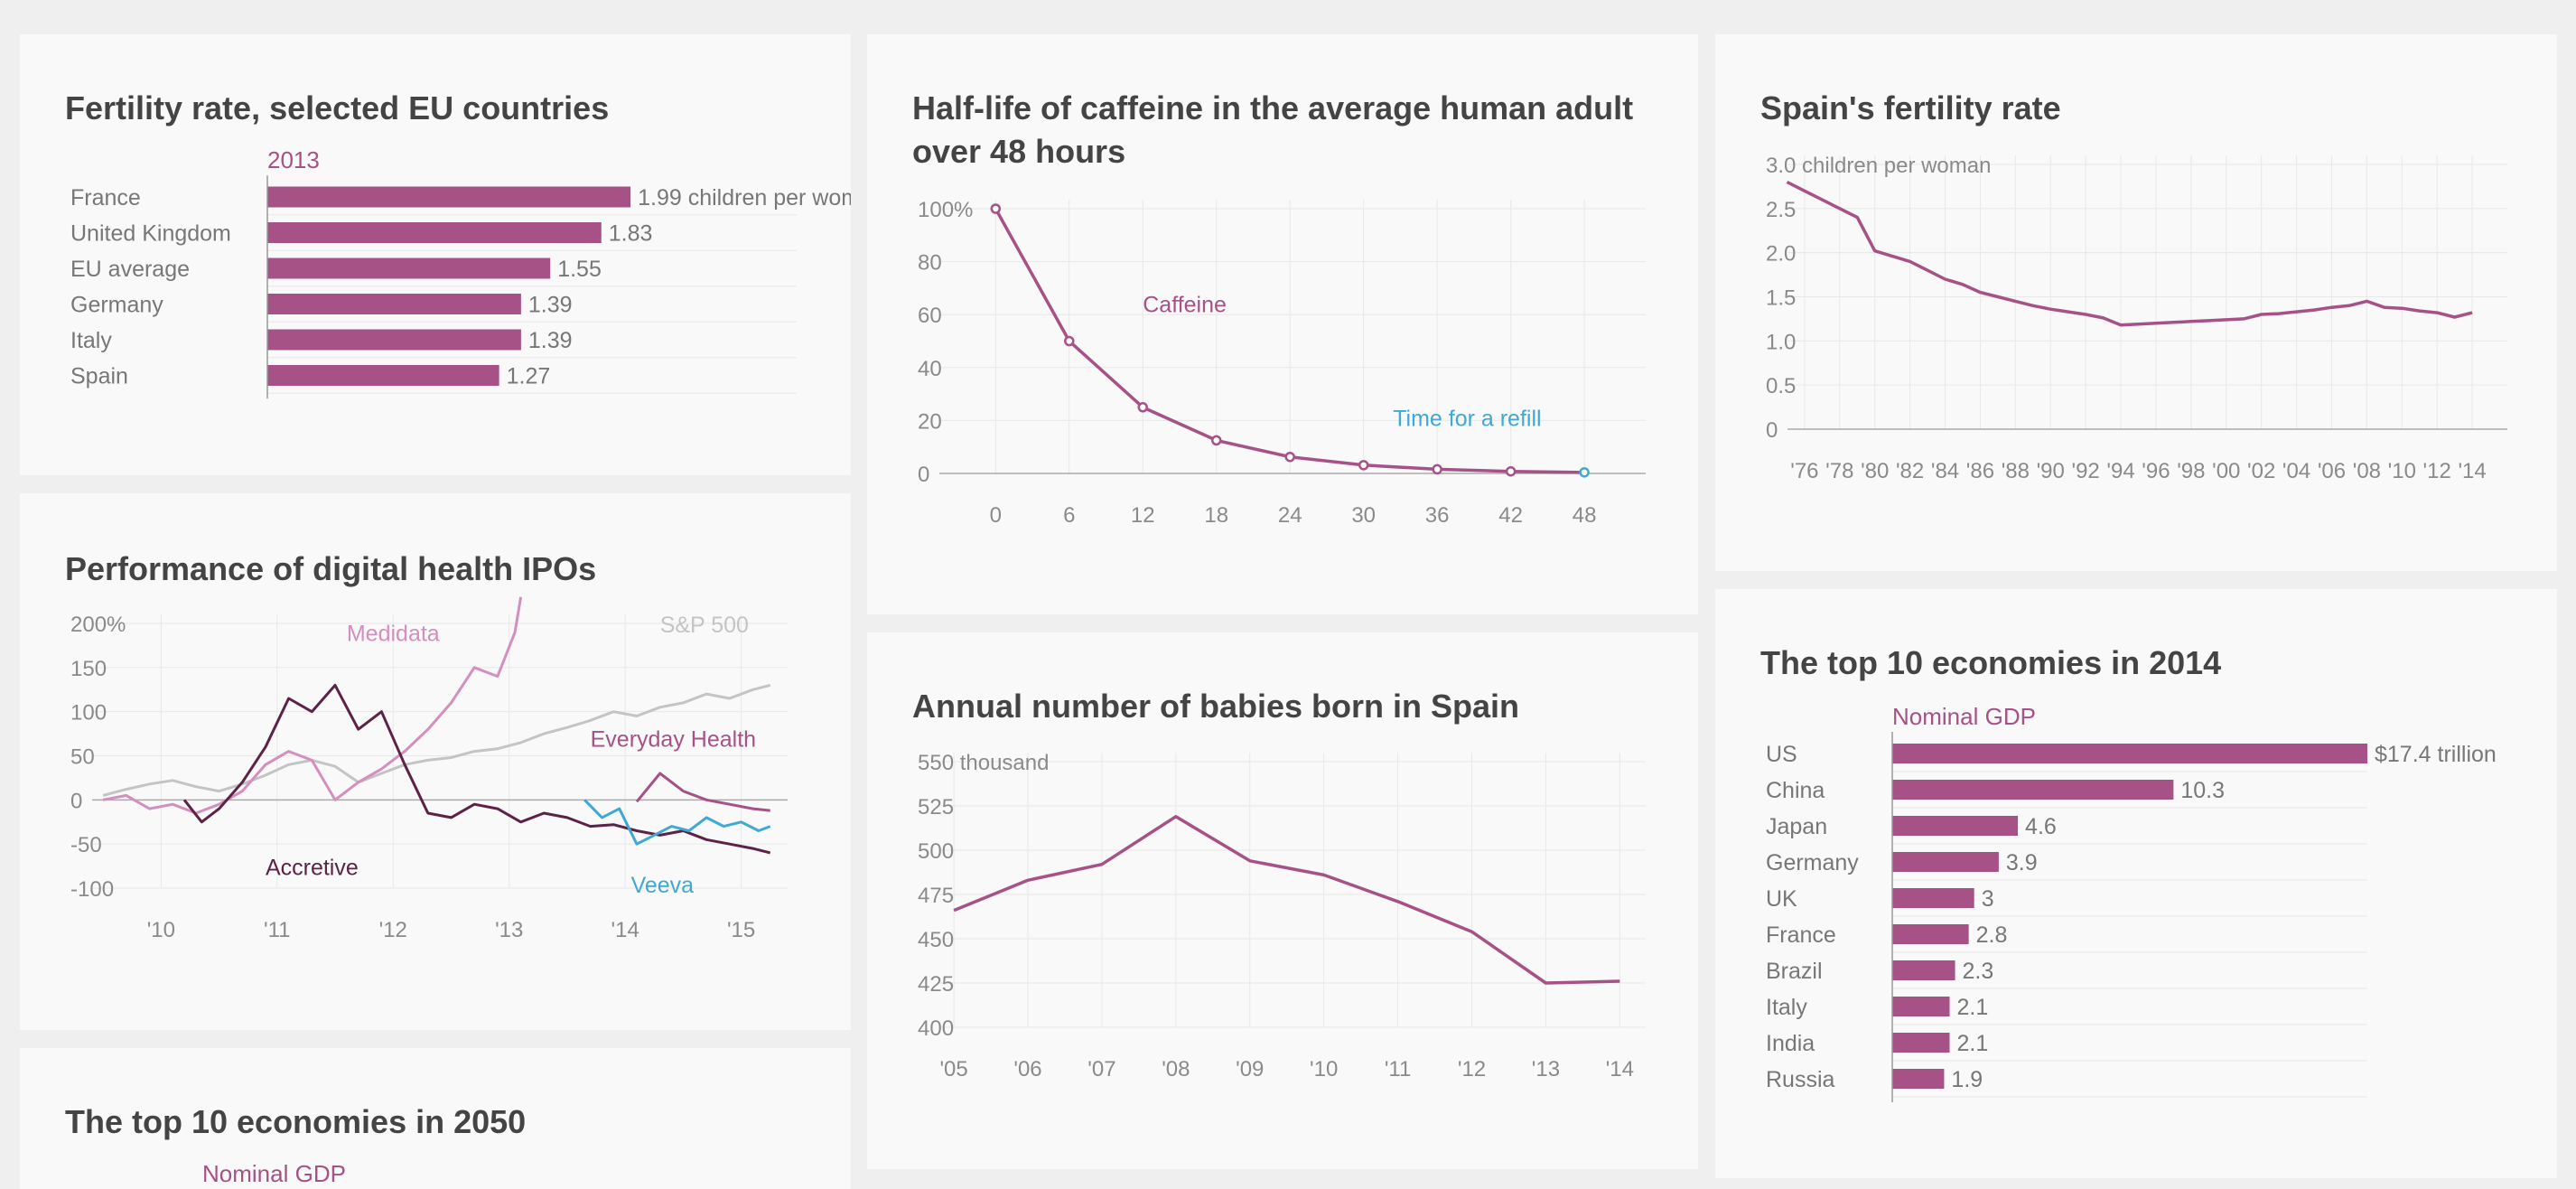 The height and width of the screenshot is (1189, 2576). I want to click on y-tick-label: 2.0, so click(1781, 254).